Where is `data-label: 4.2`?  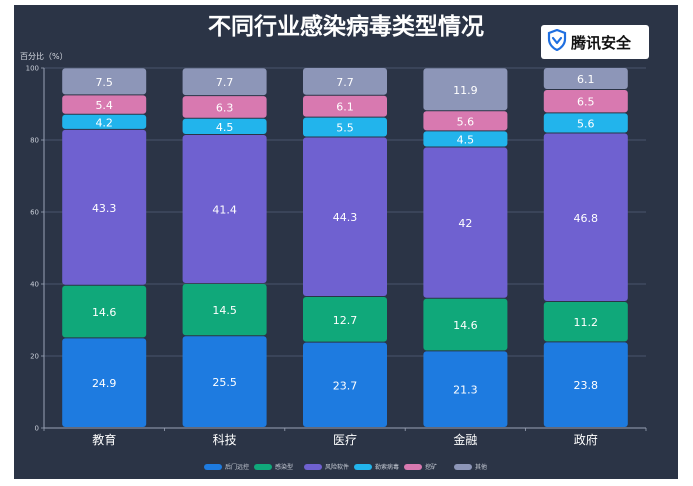
data-label: 4.2 is located at coordinates (104, 122).